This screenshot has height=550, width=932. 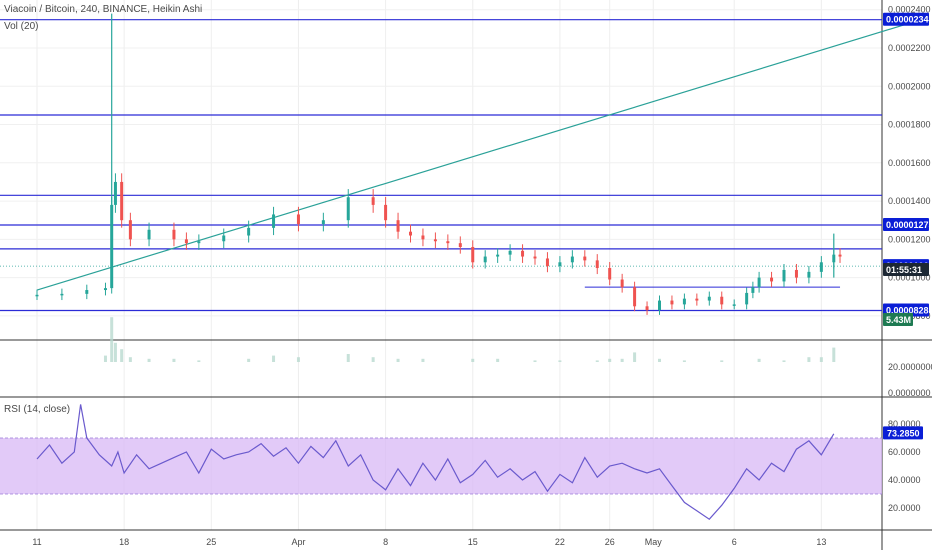 What do you see at coordinates (560, 542) in the screenshot?
I see `time-tick-label: 22` at bounding box center [560, 542].